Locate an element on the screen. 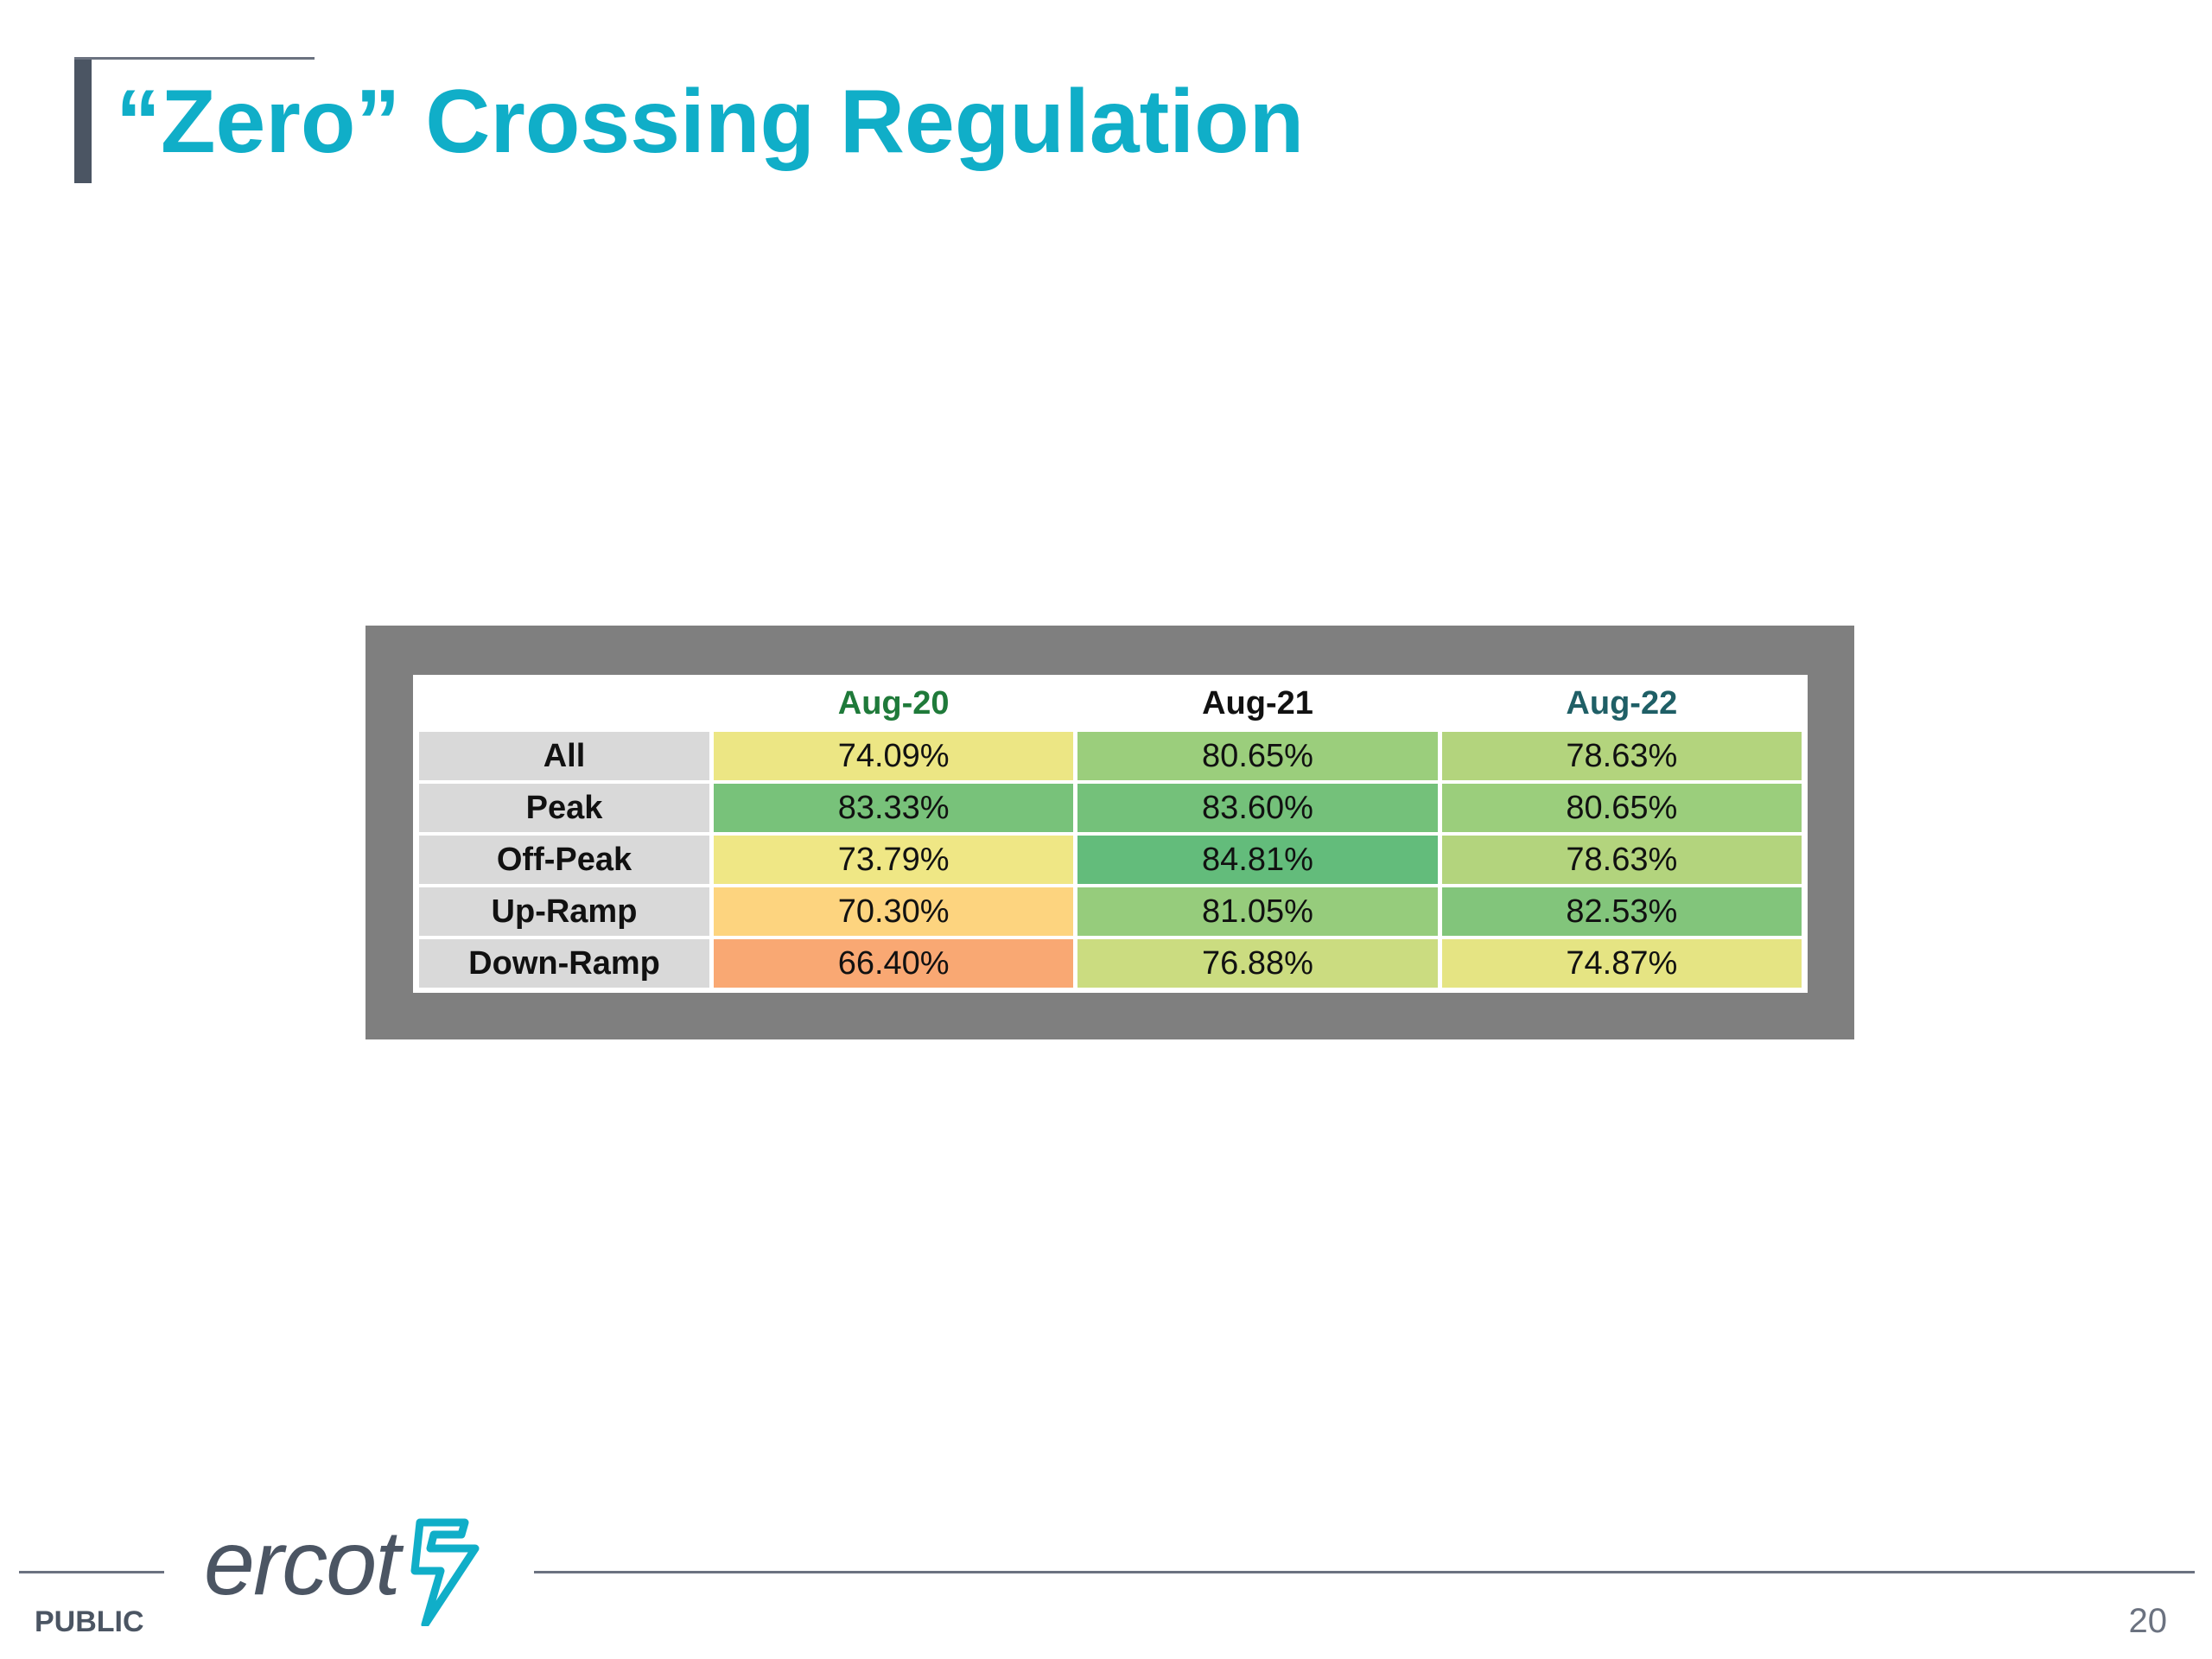 The width and height of the screenshot is (2212, 1659). column-header: Aug-21 is located at coordinates (1257, 702).